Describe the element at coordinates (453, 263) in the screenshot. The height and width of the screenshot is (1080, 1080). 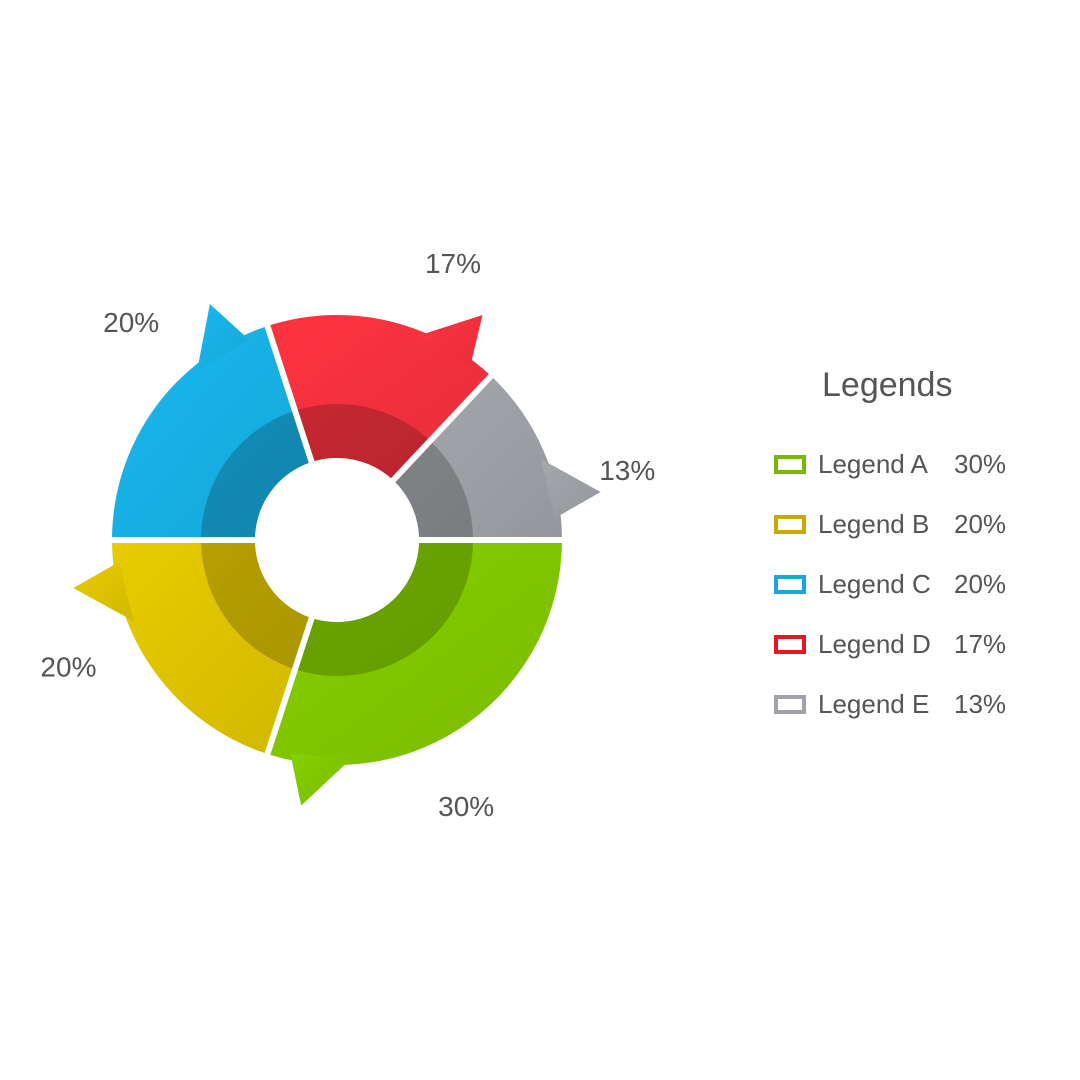
I see `data-label-legend-d: 17%` at that location.